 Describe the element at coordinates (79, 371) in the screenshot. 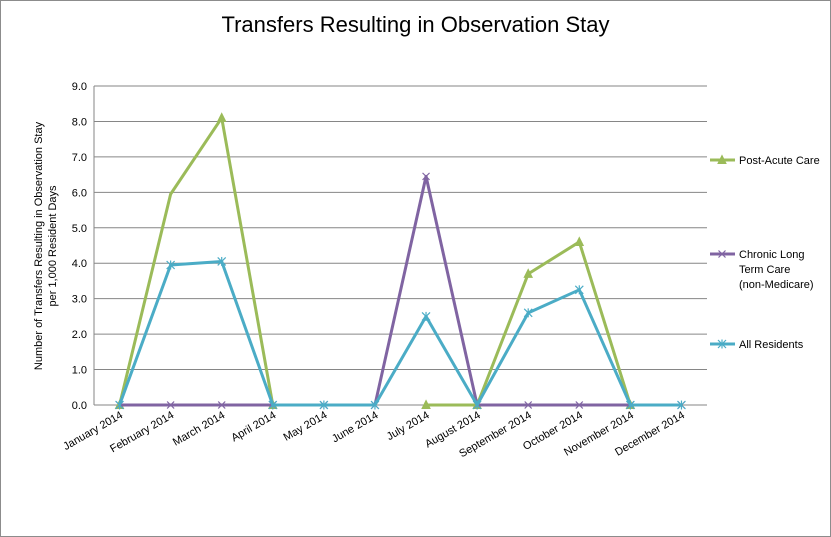

I see `y-tick-label: 1.0` at that location.